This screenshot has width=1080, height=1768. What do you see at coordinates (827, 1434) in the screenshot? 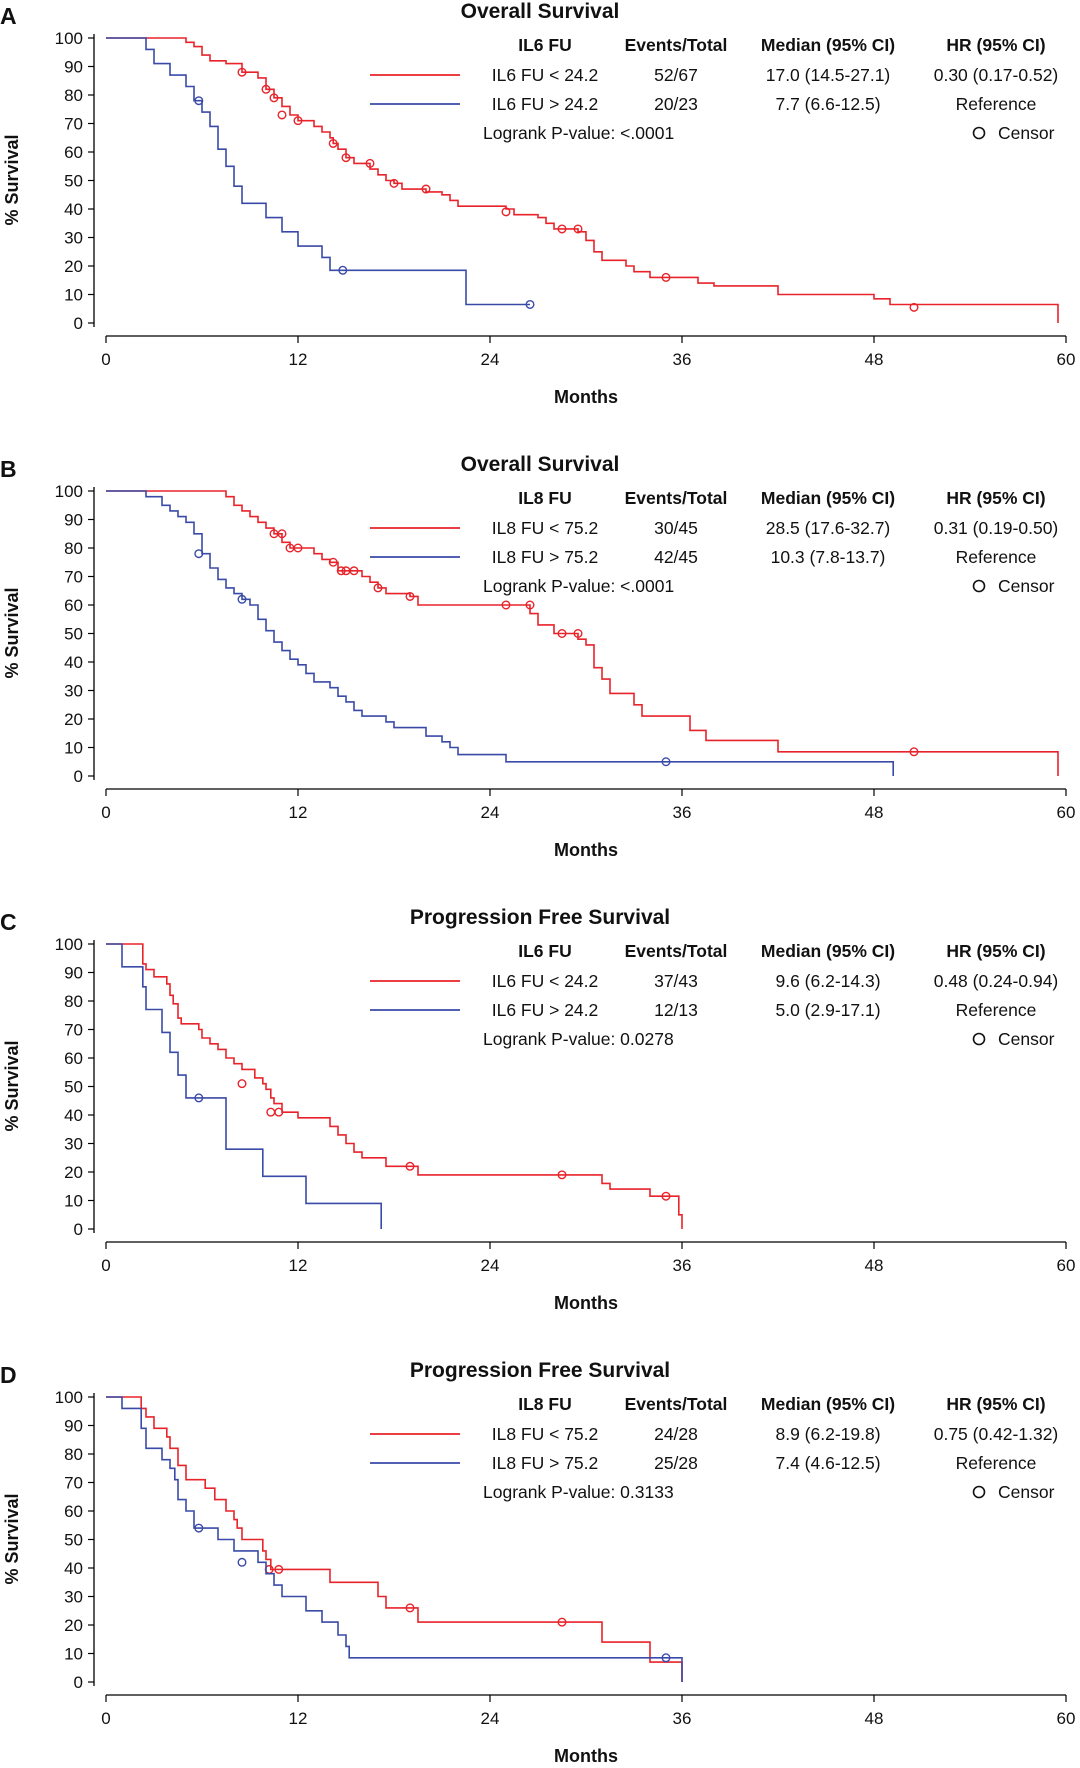
I see `legend-cell: 8.9 (6.2-19.8)` at bounding box center [827, 1434].